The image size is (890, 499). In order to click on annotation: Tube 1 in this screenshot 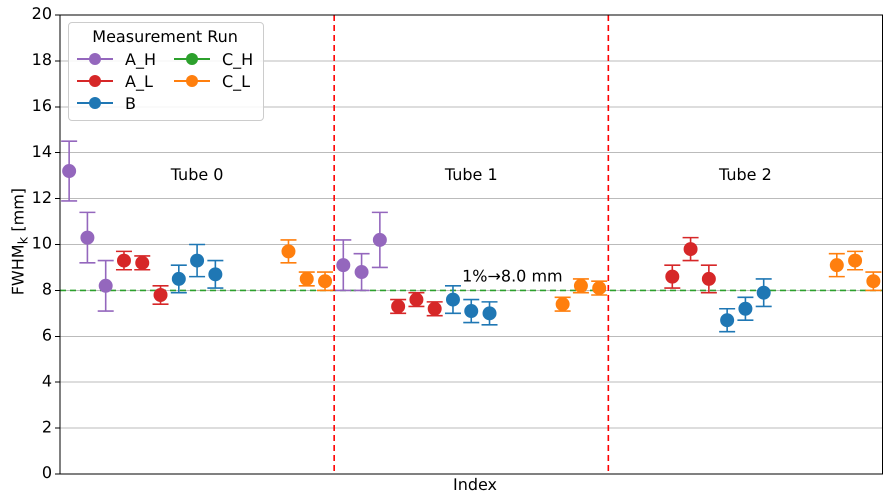, I will do `click(471, 174)`.